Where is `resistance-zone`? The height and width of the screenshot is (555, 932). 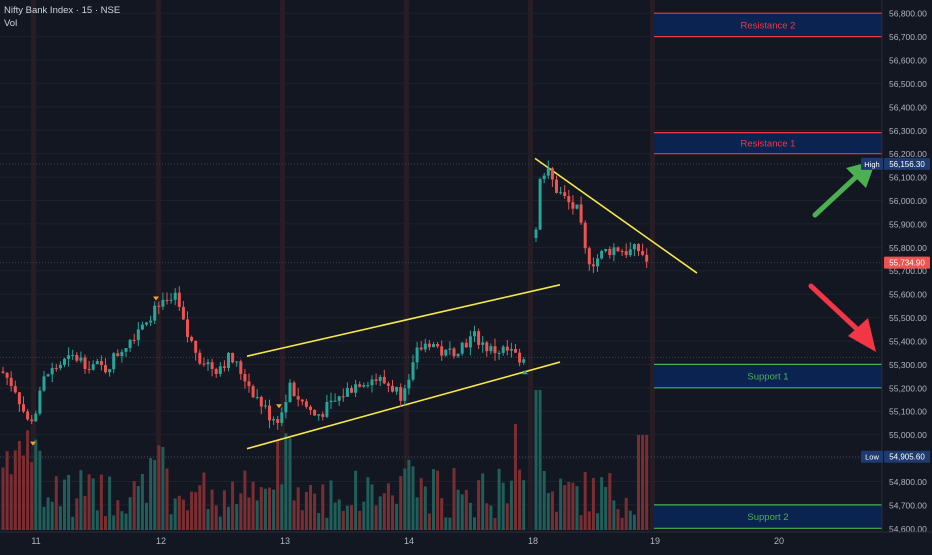
resistance-zone is located at coordinates (768, 25).